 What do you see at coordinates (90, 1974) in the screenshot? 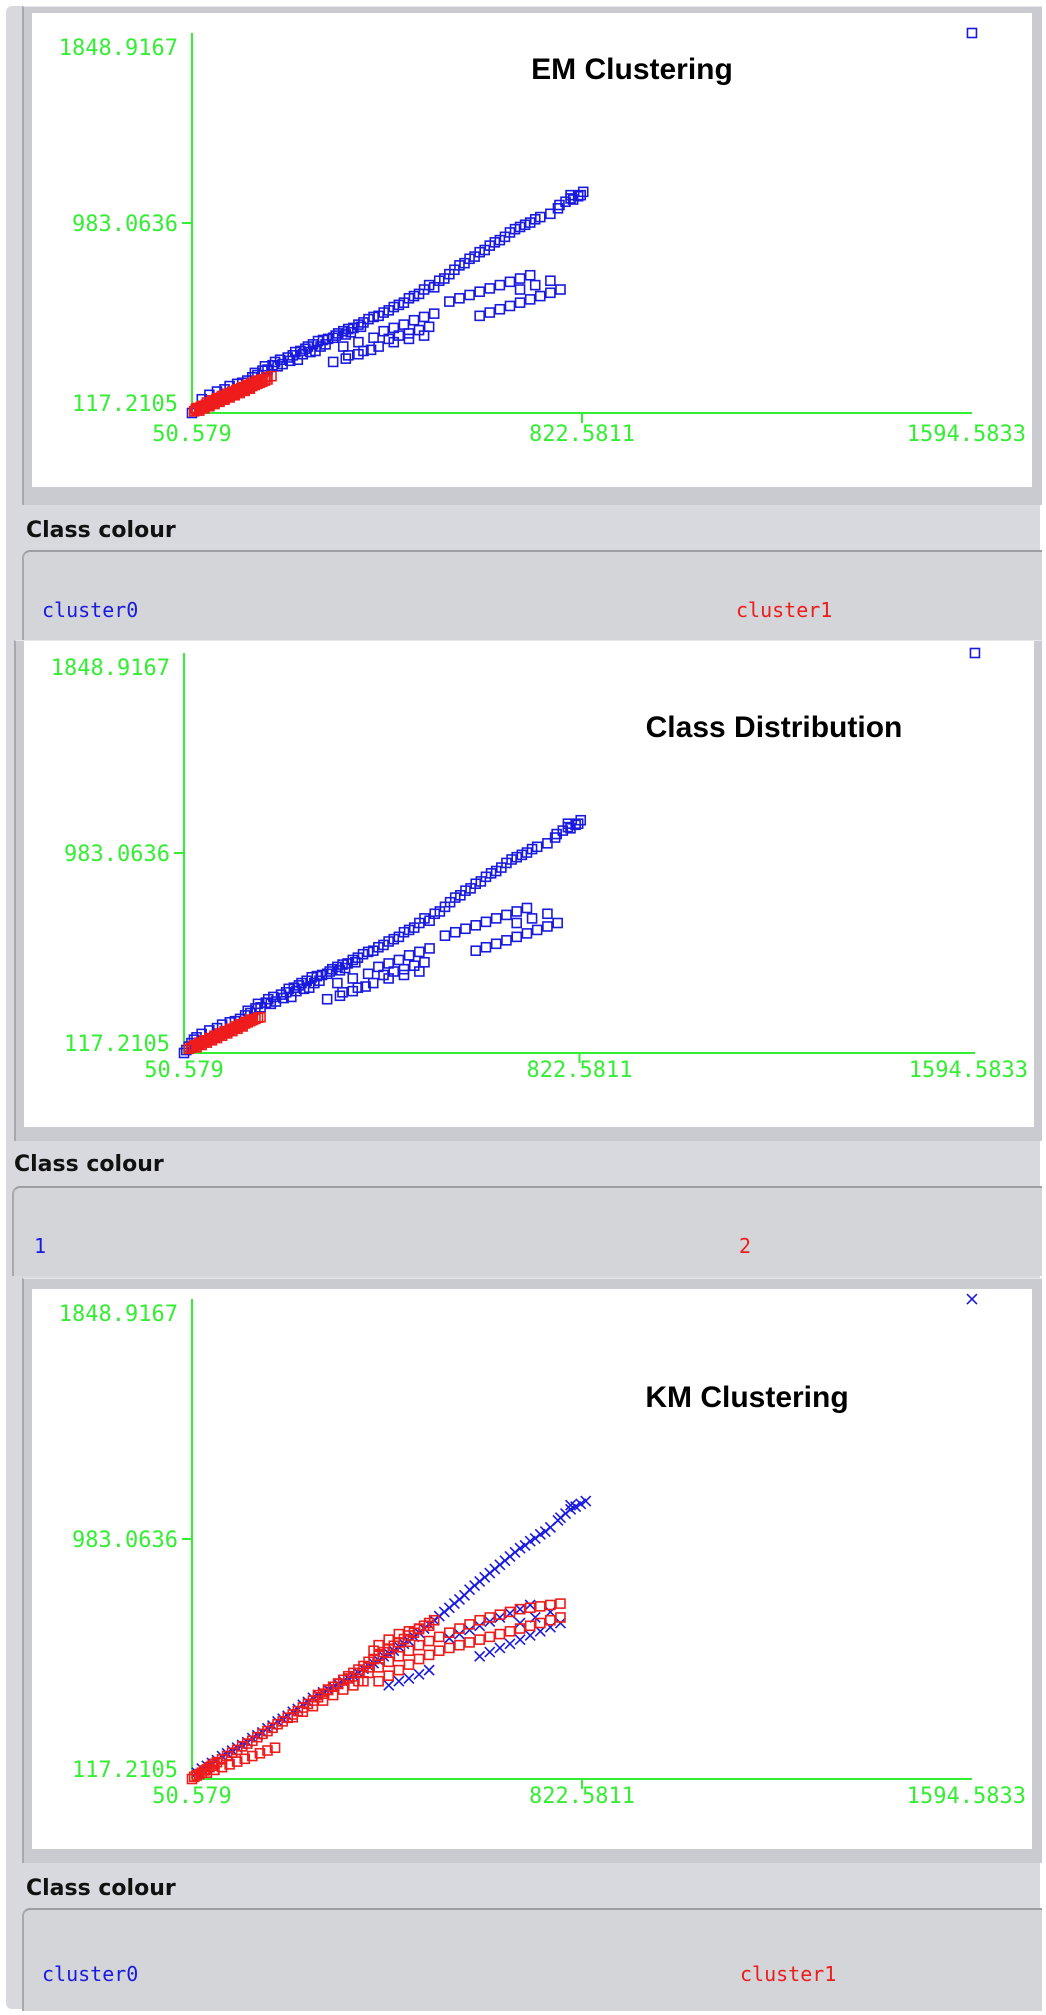
I see `legend-item-cluster0-km: cluster0` at bounding box center [90, 1974].